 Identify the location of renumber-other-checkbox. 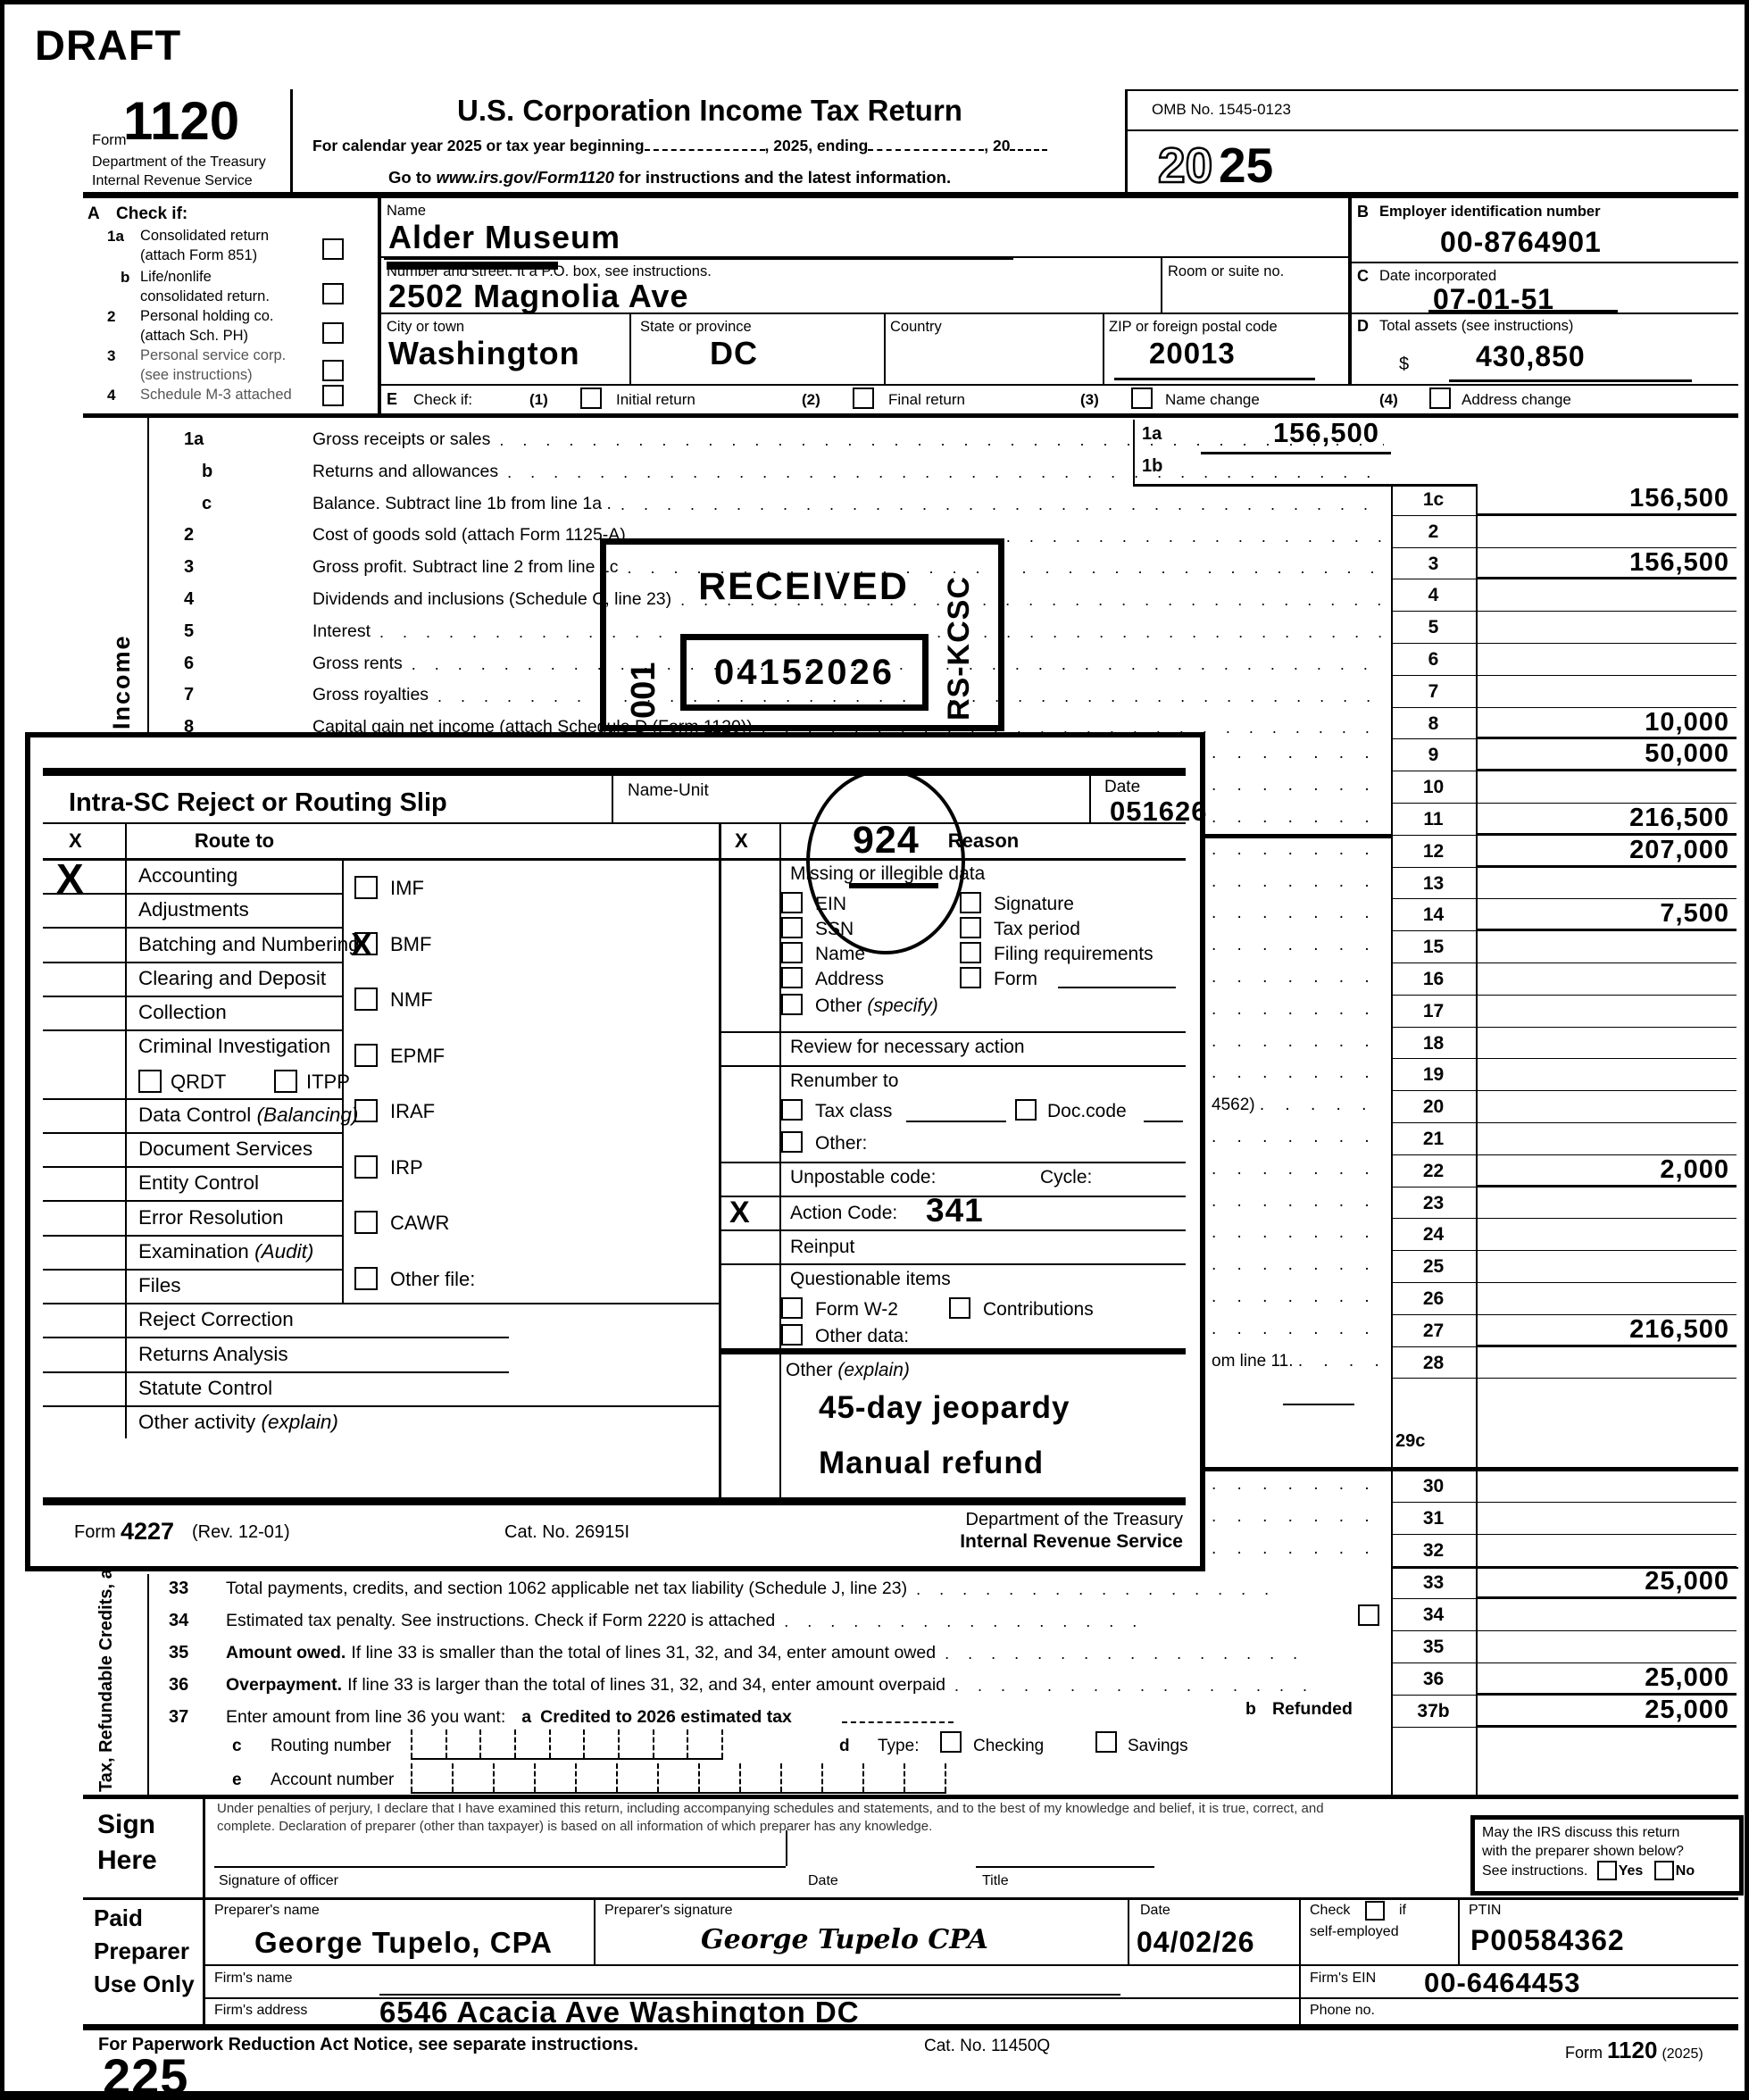
(792, 1142).